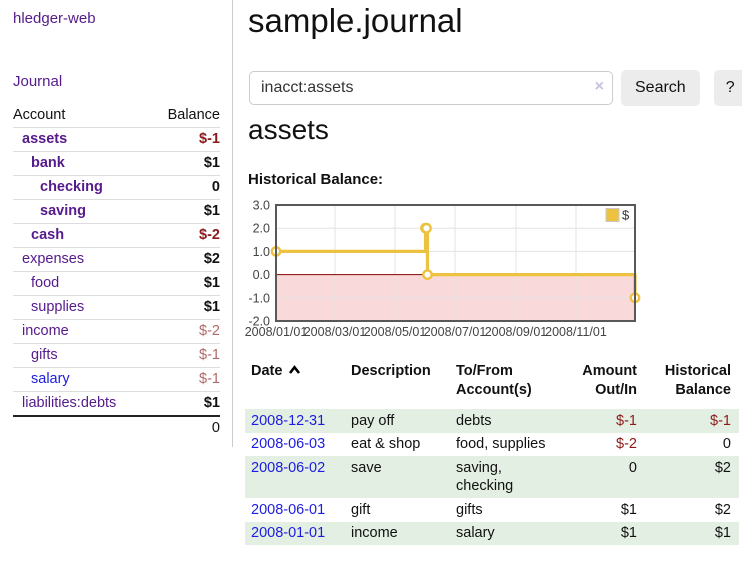 Image resolution: width=742 pixels, height=582 pixels. What do you see at coordinates (261, 229) in the screenshot?
I see `y-tick-label: 2.0` at bounding box center [261, 229].